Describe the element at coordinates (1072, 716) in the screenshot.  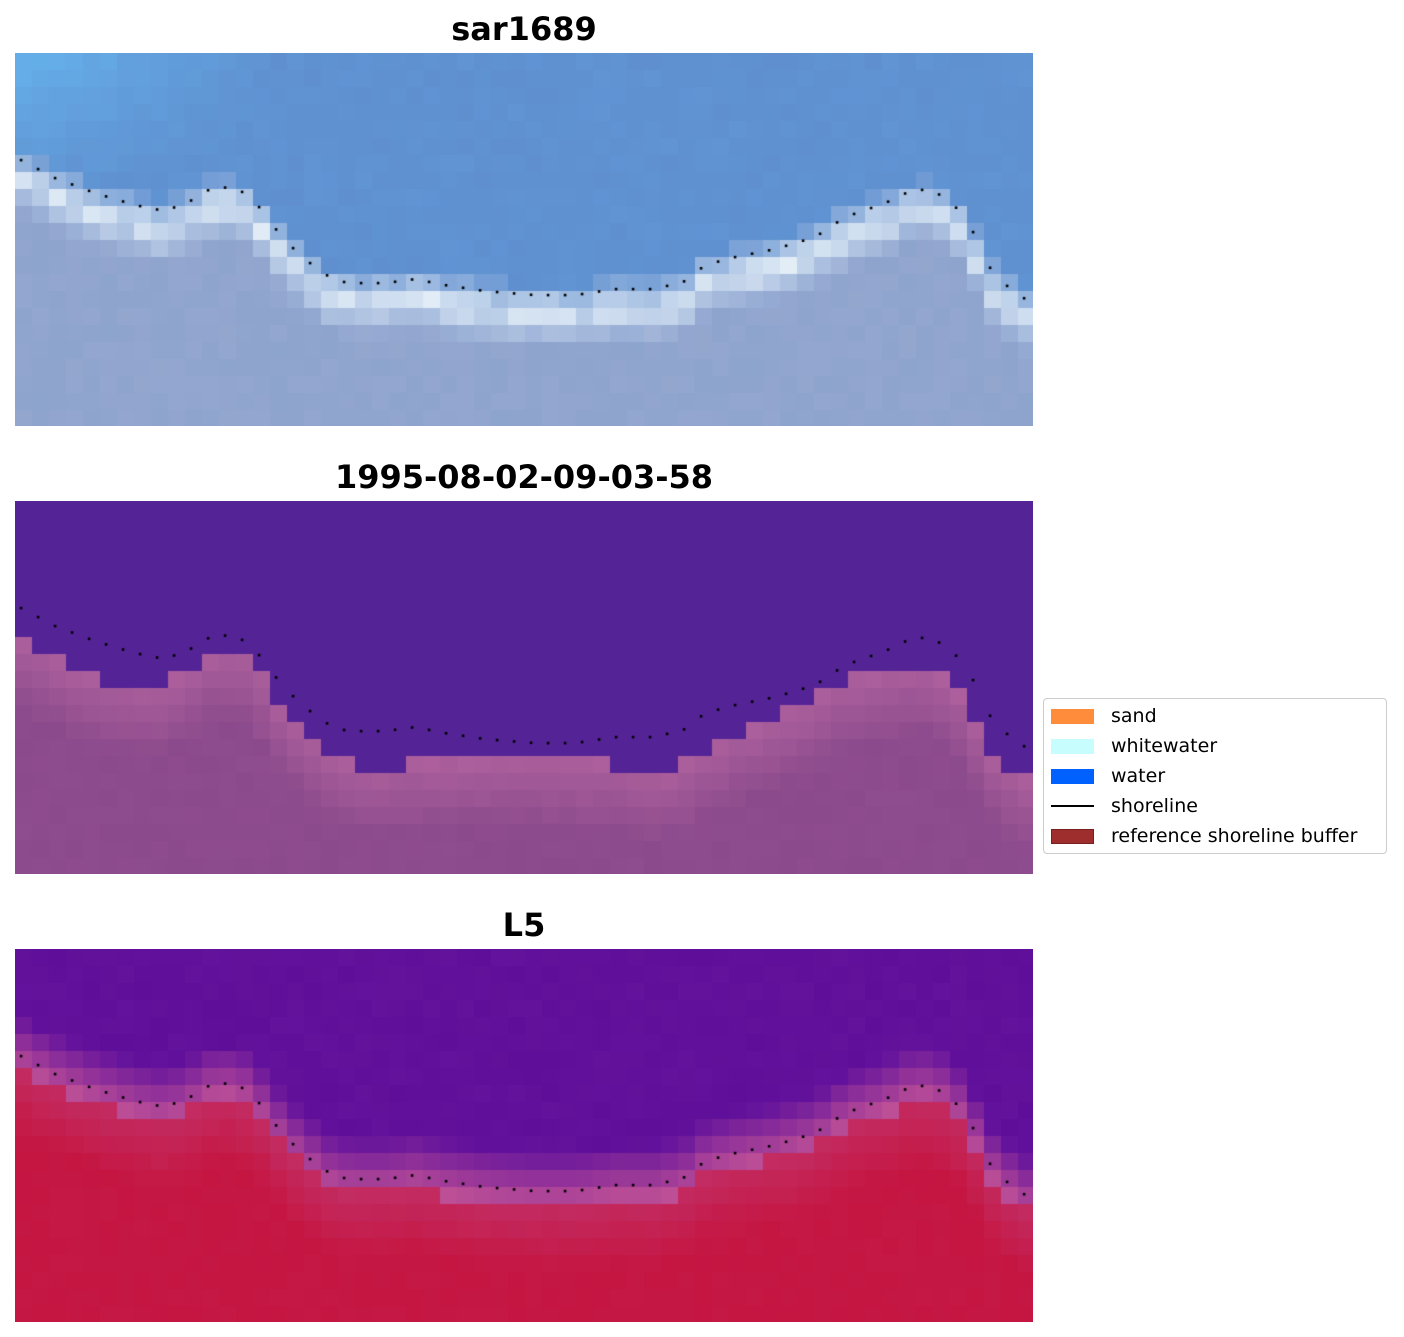
I see `legend-swatch-sand` at that location.